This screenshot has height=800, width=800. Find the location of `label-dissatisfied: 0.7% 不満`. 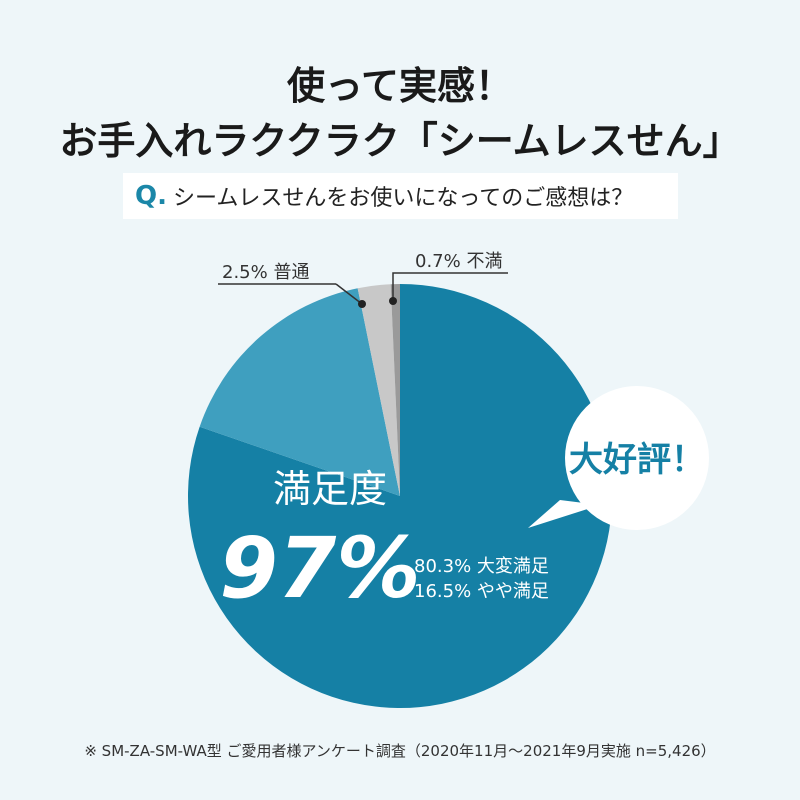

label-dissatisfied: 0.7% 不満 is located at coordinates (458, 261).